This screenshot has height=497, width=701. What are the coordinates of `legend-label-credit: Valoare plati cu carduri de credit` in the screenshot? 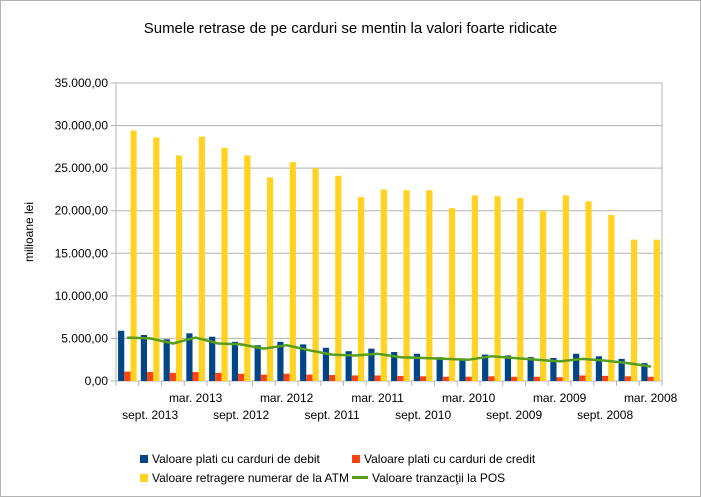 It's located at (450, 459).